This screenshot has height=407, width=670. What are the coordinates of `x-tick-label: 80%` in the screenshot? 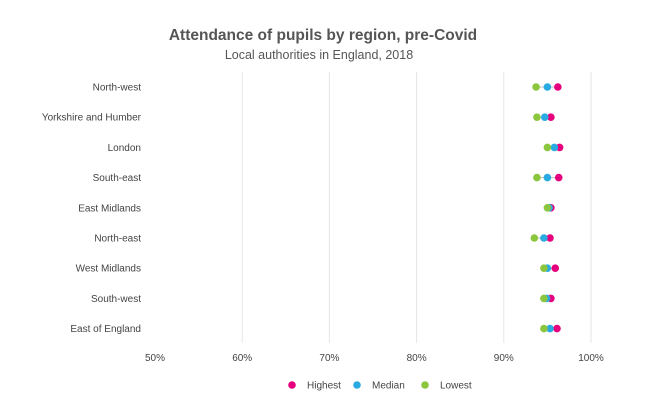 It's located at (417, 358).